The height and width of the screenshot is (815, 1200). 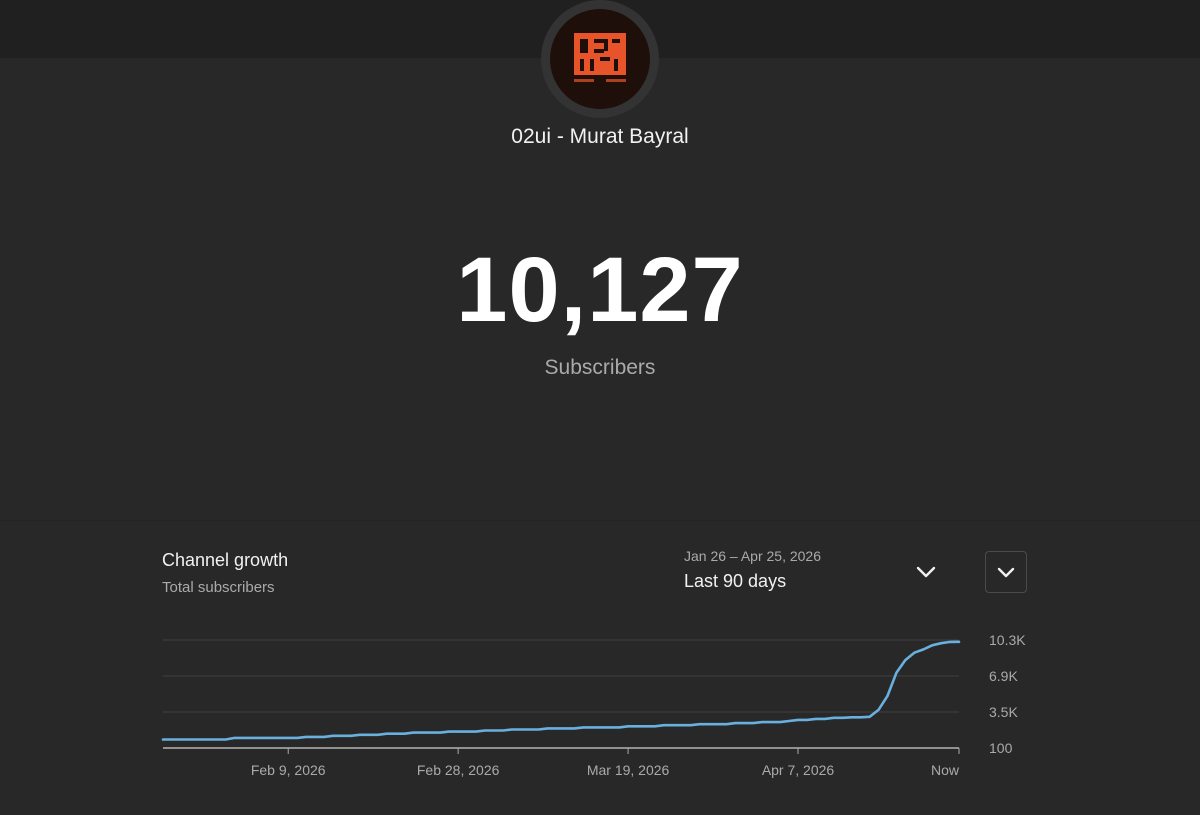 I want to click on range-dropdown-button, so click(x=926, y=572).